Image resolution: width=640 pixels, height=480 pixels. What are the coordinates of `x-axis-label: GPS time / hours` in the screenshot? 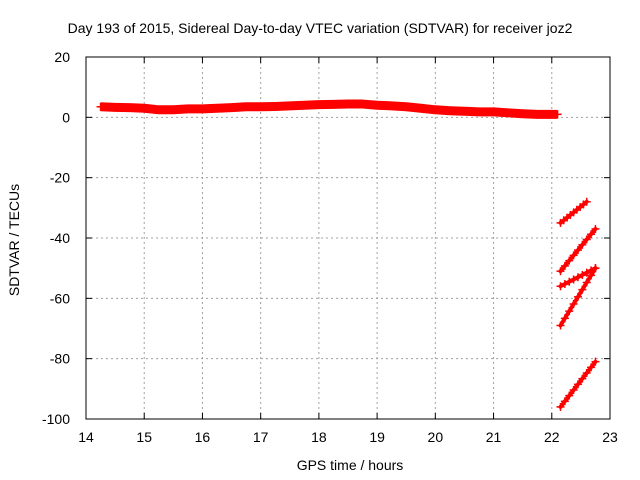 It's located at (350, 465).